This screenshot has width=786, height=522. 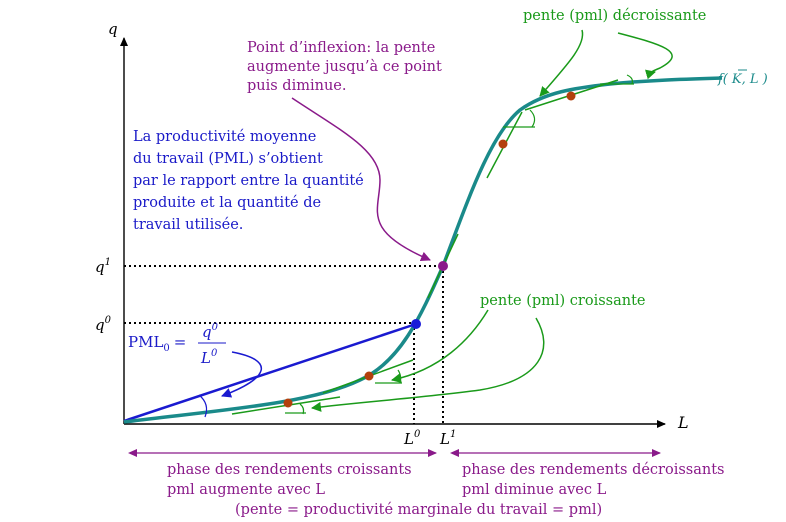 What do you see at coordinates (614, 16) in the screenshot?
I see `pente-decroissante-label: pente (pml) décroissante` at bounding box center [614, 16].